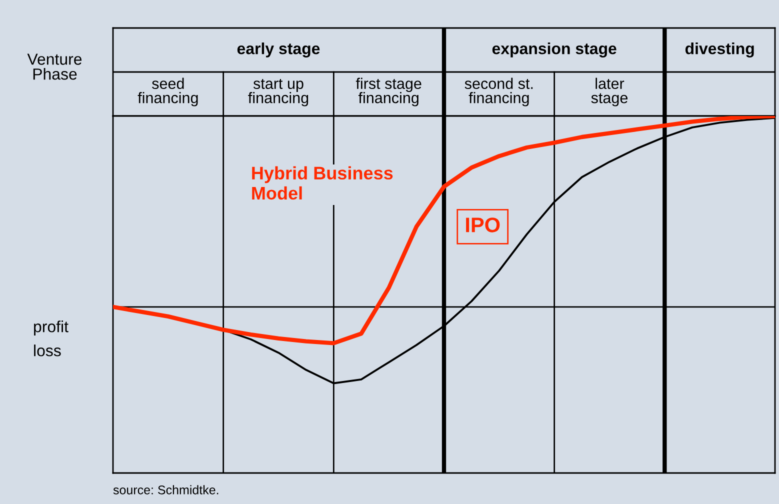 Image resolution: width=779 pixels, height=504 pixels. I want to click on x-tick-label: start up financing, so click(278, 92).